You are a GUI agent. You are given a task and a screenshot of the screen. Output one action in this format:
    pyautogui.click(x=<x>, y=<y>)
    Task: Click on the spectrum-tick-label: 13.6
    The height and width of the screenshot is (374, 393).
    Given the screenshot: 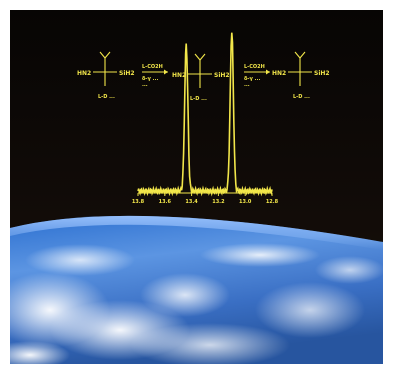 What is the action you would take?
    pyautogui.click(x=165, y=202)
    